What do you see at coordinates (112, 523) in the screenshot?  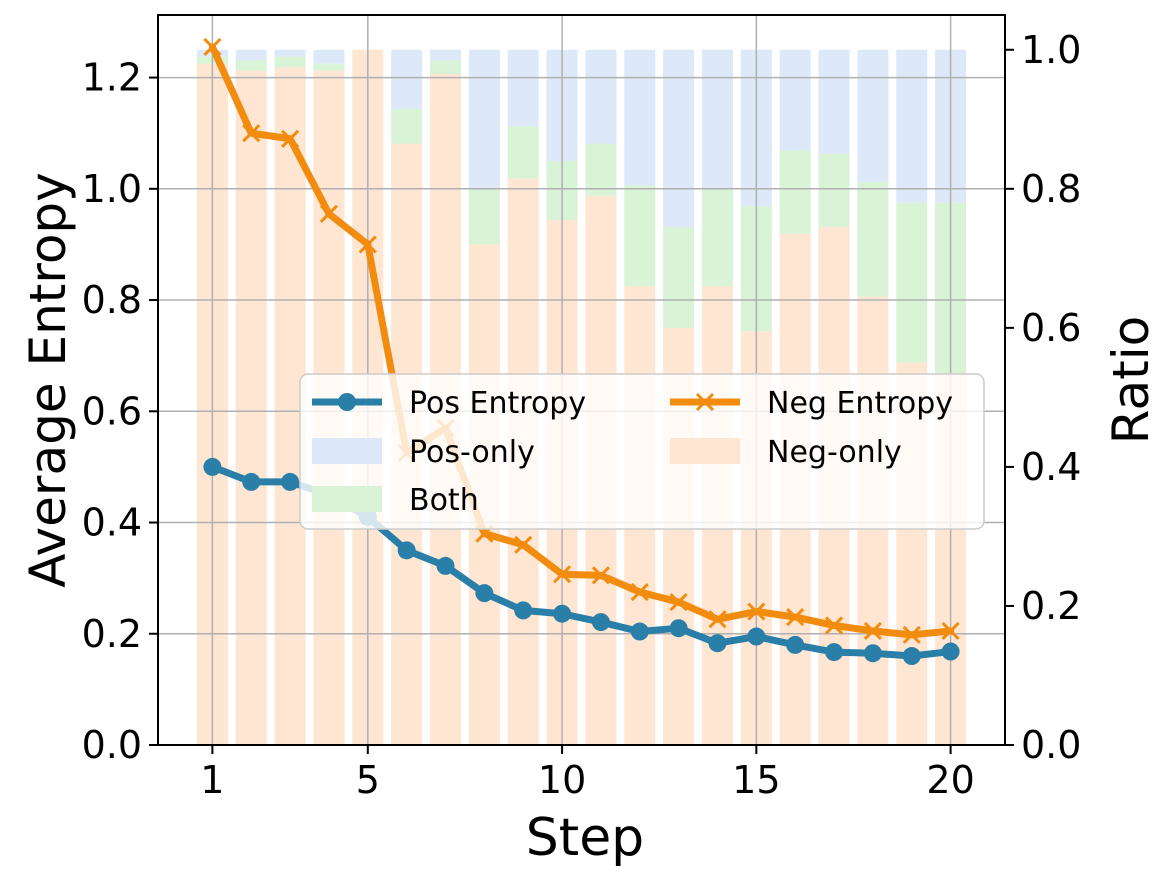 I see `y-left-tick-label-0.4: 0.4` at bounding box center [112, 523].